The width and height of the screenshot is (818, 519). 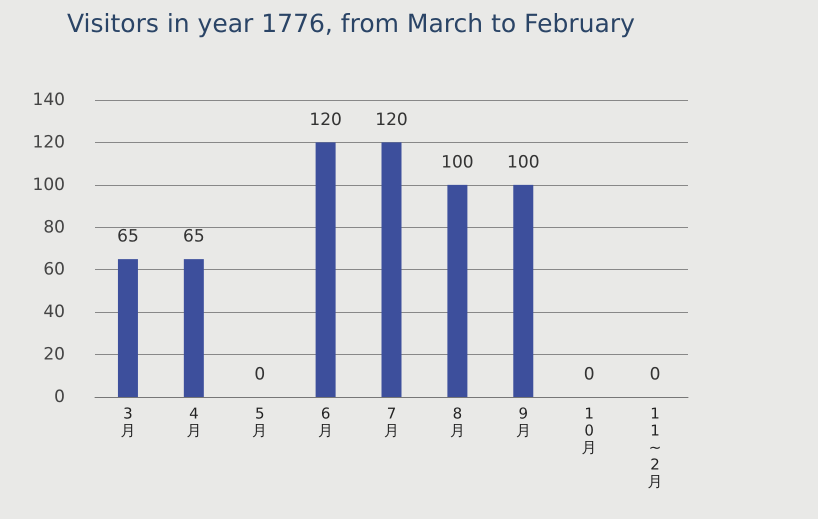 I want to click on x-tick-label: 4月, so click(x=194, y=422).